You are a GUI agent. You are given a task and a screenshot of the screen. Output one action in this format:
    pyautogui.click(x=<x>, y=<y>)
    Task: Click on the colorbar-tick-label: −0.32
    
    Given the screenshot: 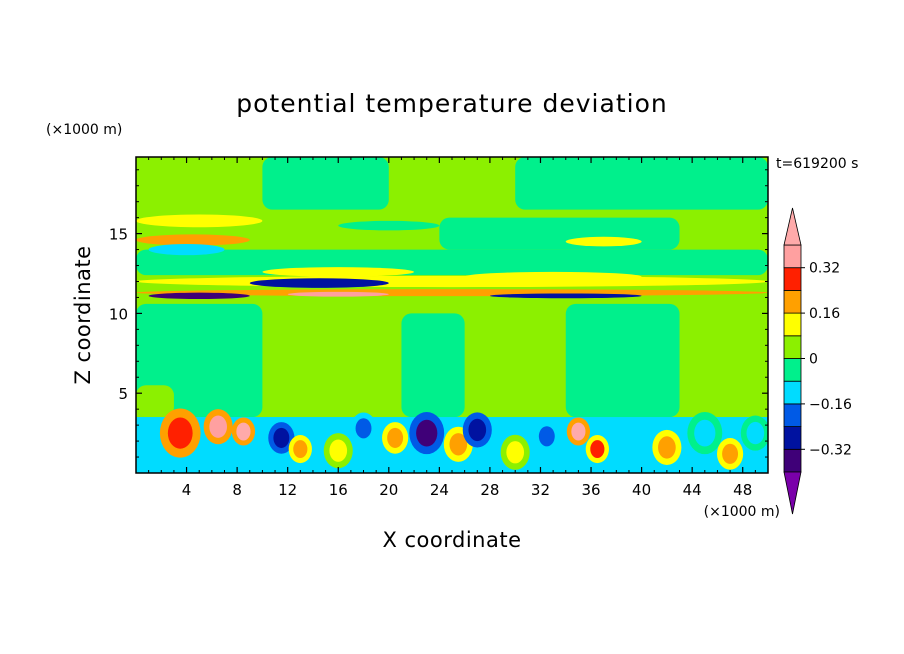 What is the action you would take?
    pyautogui.click(x=830, y=450)
    